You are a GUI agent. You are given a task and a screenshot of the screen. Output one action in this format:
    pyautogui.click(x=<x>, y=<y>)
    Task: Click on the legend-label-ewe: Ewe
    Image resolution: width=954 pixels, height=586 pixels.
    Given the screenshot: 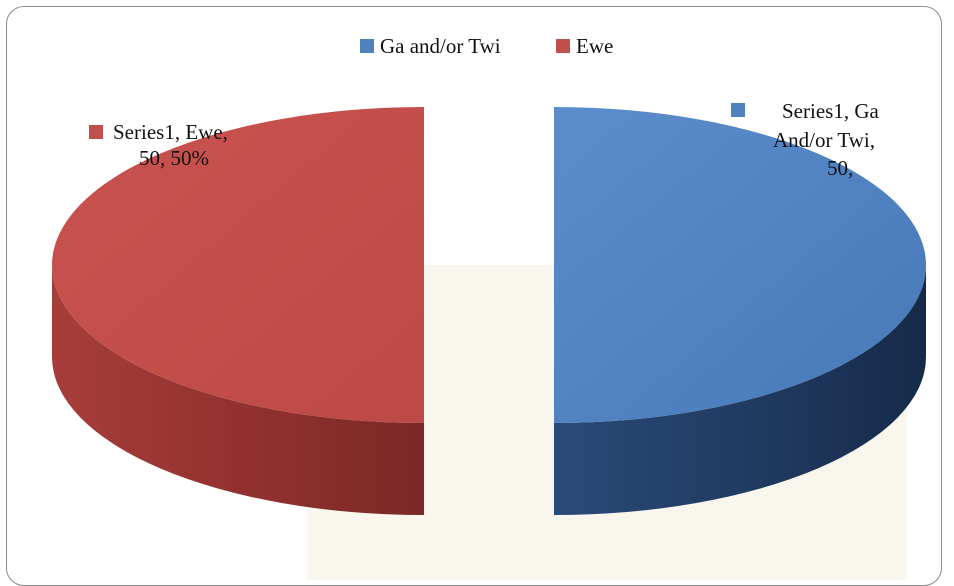 What is the action you would take?
    pyautogui.click(x=594, y=46)
    